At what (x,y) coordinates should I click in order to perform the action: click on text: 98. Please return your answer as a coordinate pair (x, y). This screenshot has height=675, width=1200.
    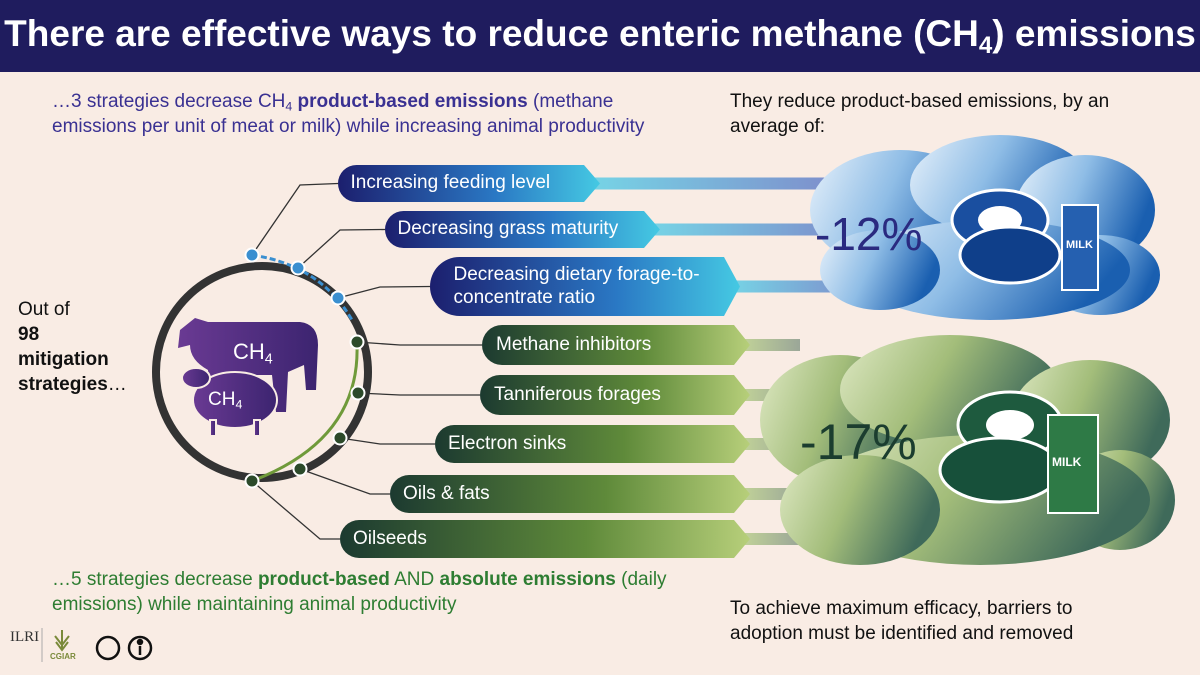
    Looking at the image, I should click on (29, 335).